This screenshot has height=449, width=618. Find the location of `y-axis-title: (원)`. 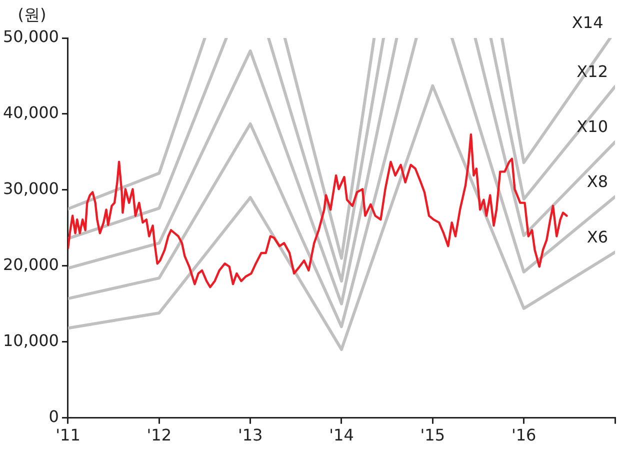

y-axis-title: (원) is located at coordinates (32, 14).